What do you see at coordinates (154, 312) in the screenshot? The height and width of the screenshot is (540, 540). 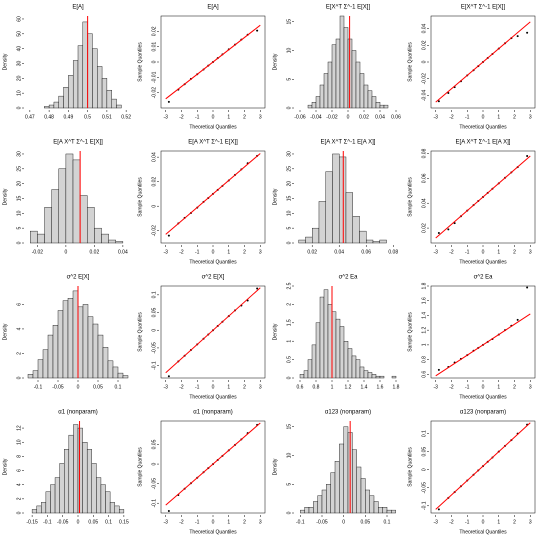 I see `y-tick-label: 0.05` at bounding box center [154, 312].